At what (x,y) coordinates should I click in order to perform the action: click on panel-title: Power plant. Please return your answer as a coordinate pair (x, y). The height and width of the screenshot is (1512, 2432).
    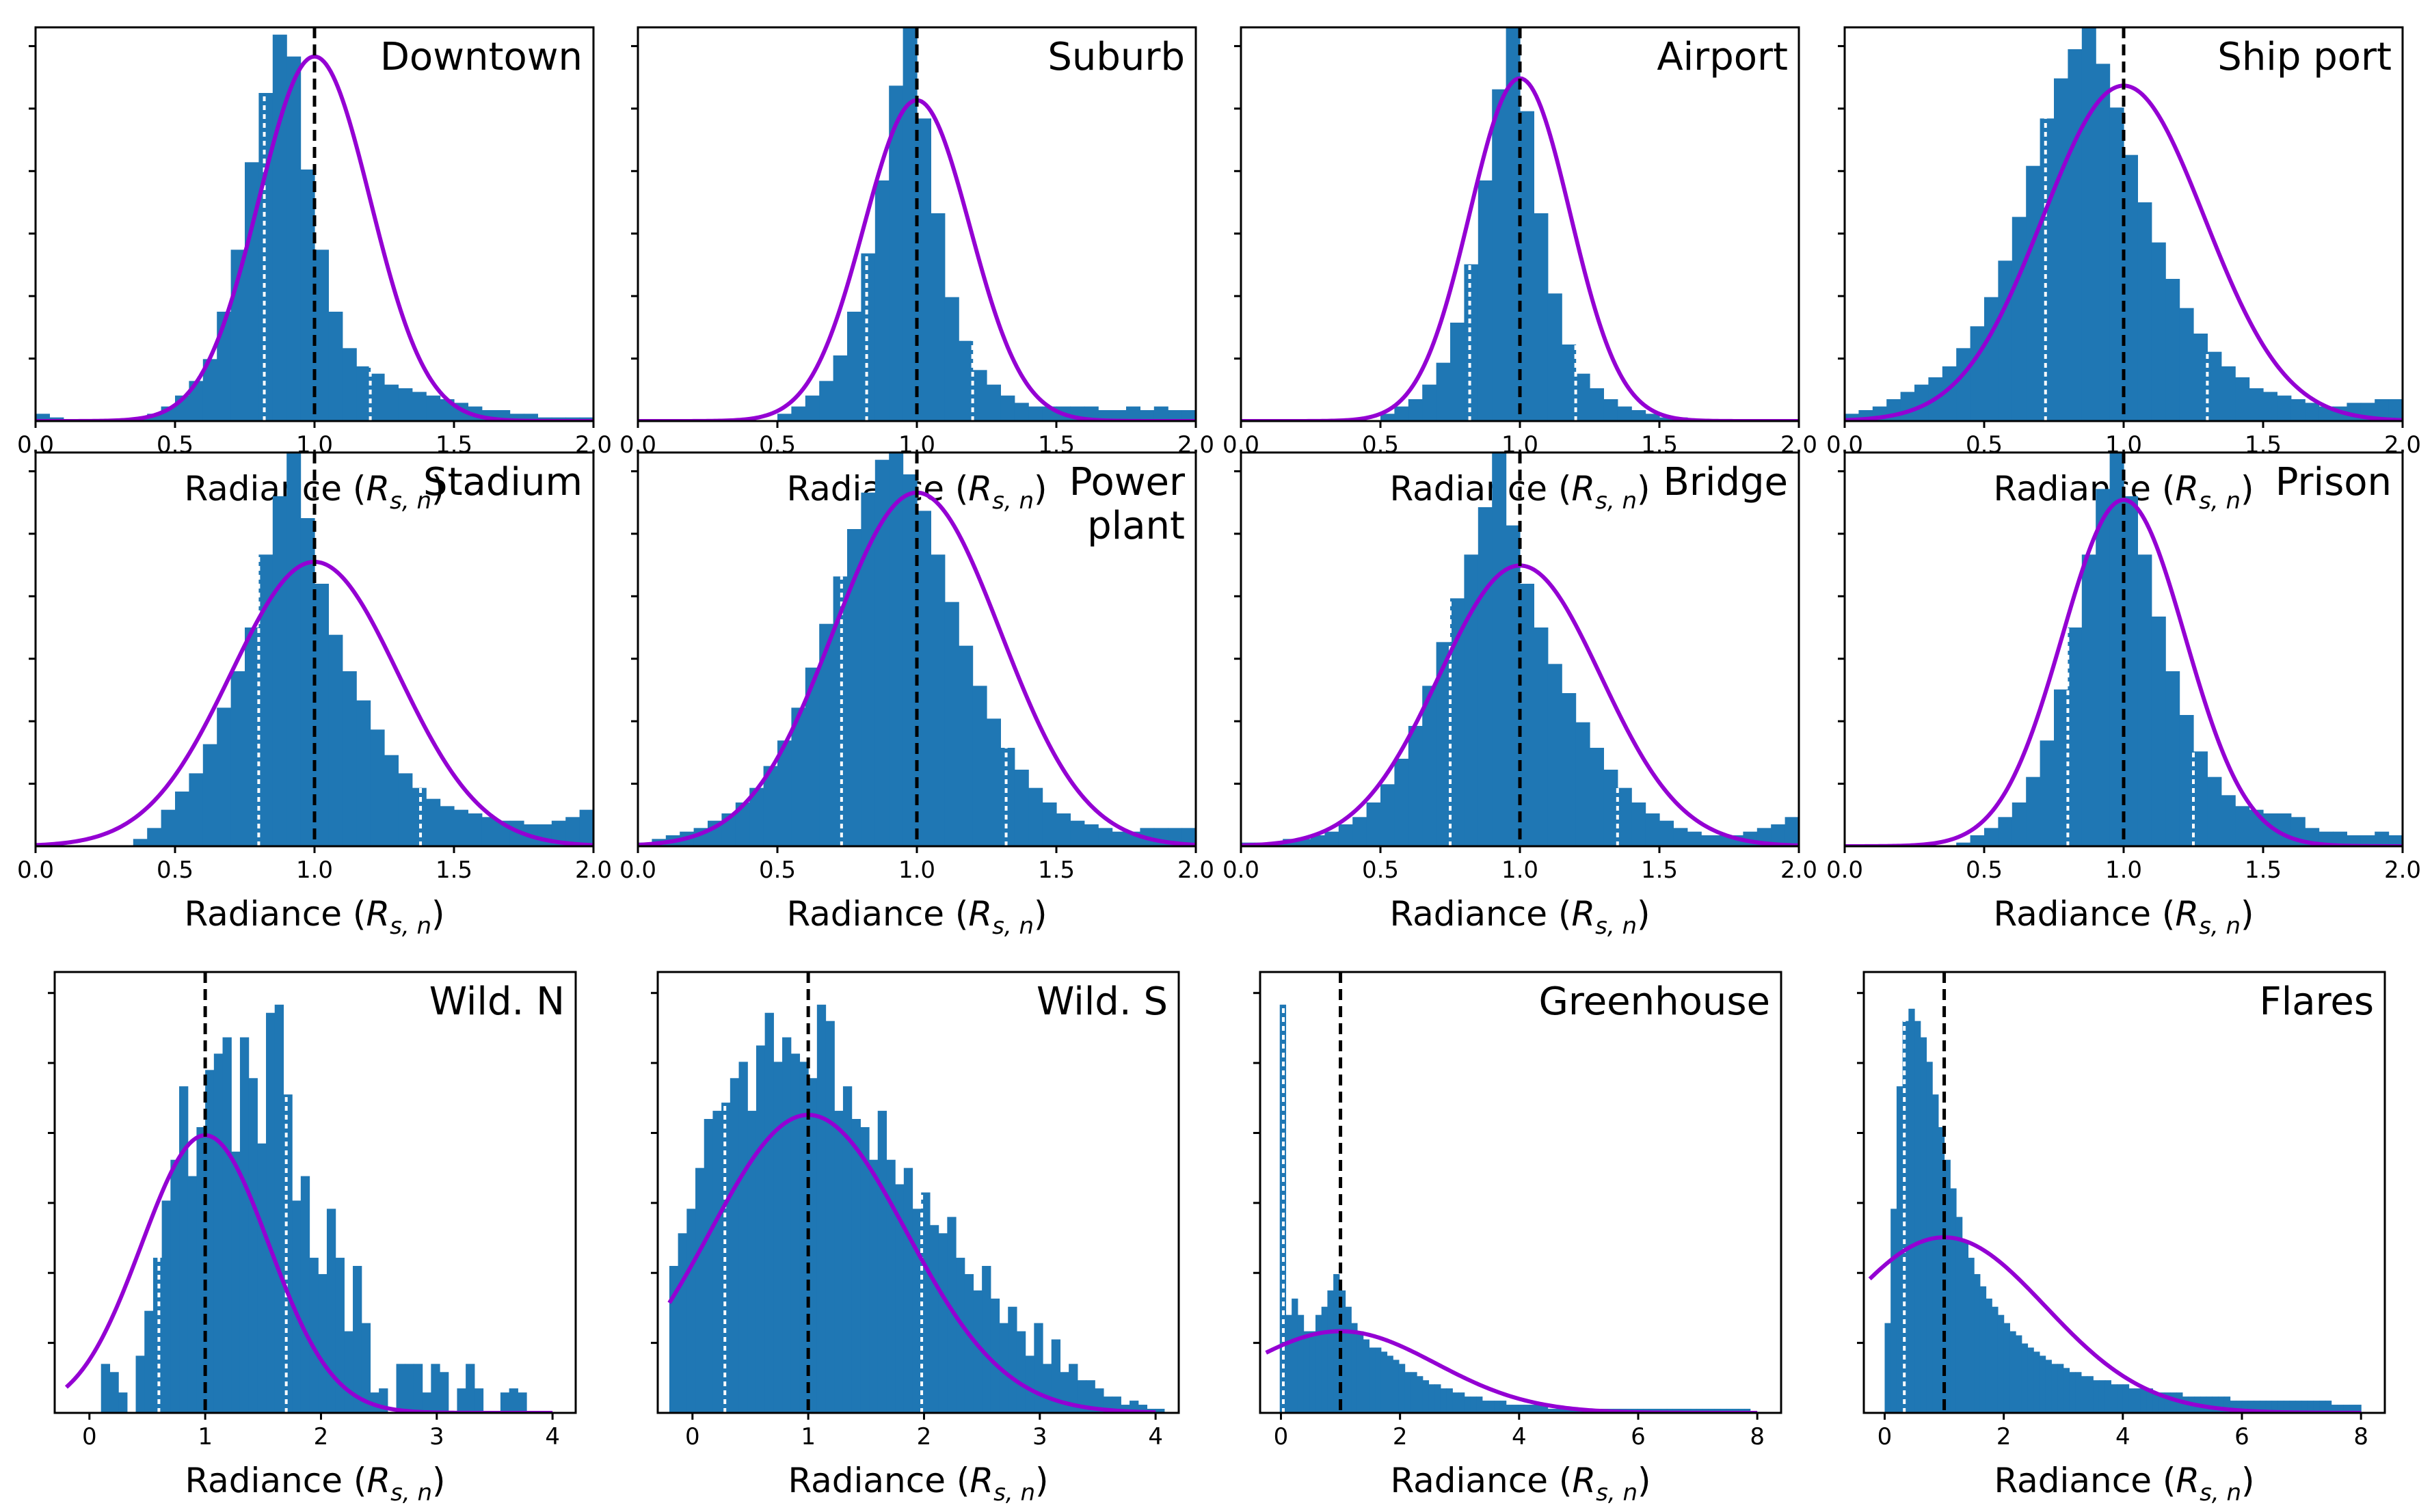
    Looking at the image, I should click on (1127, 504).